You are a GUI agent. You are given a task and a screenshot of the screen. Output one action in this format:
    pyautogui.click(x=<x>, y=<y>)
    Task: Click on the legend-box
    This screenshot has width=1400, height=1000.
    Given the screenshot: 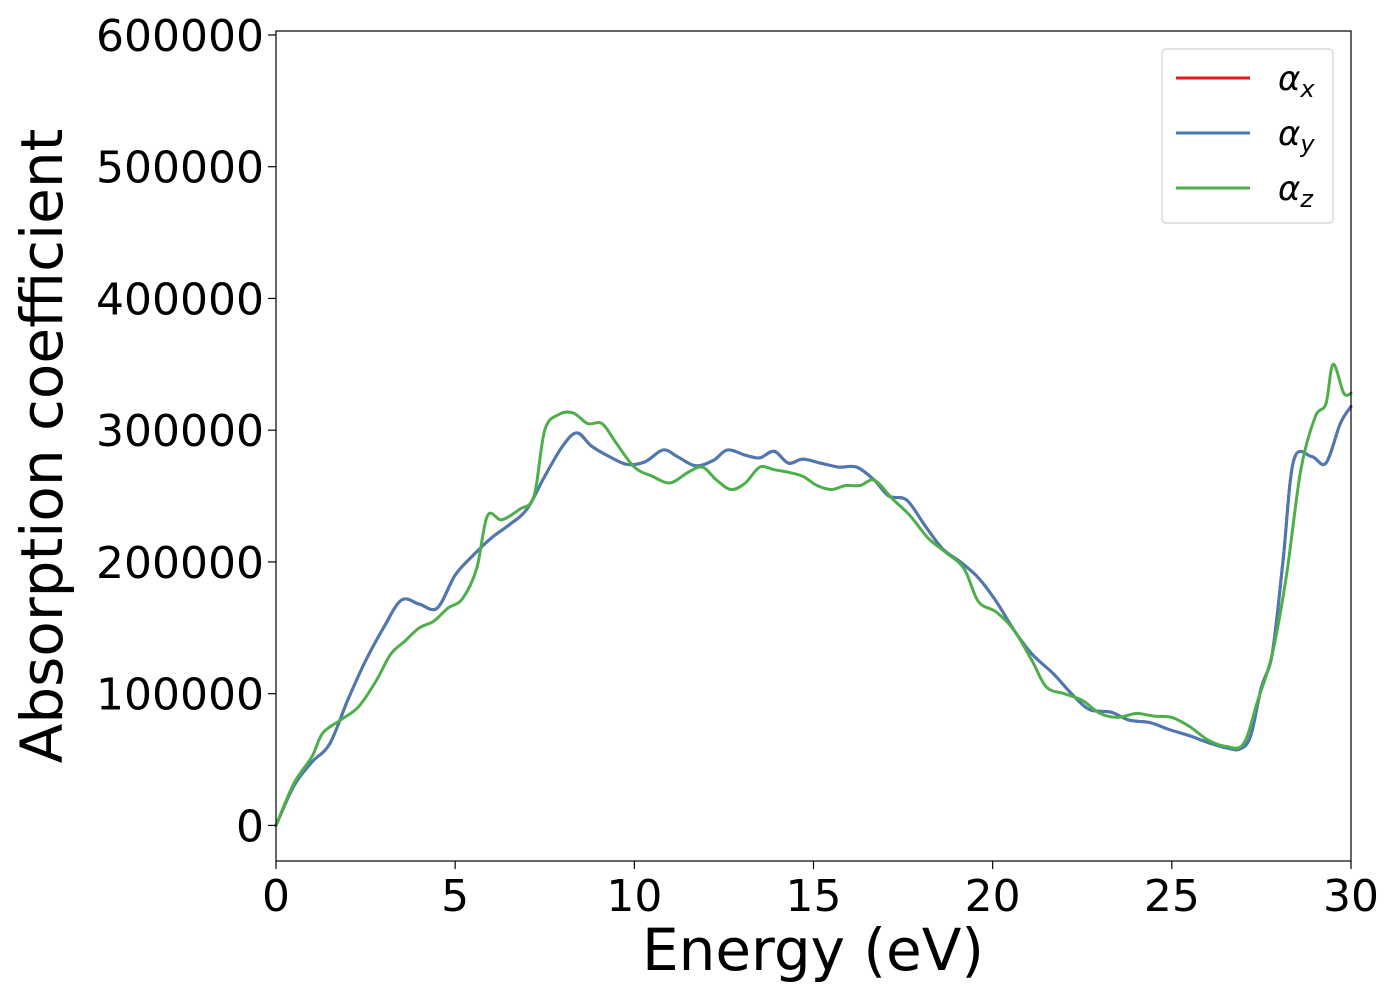 What is the action you would take?
    pyautogui.click(x=1247, y=136)
    